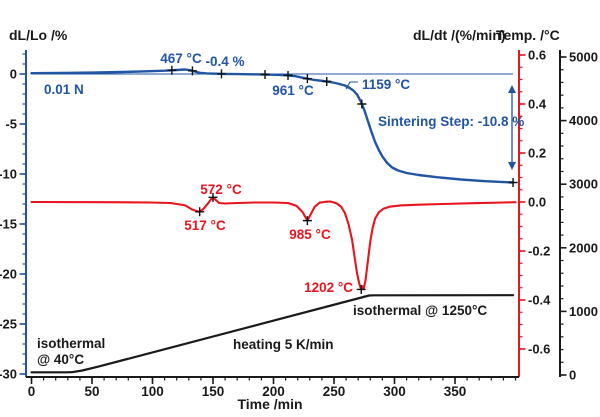 This screenshot has width=600, height=417. I want to click on tick-label: -0.6, so click(539, 349).